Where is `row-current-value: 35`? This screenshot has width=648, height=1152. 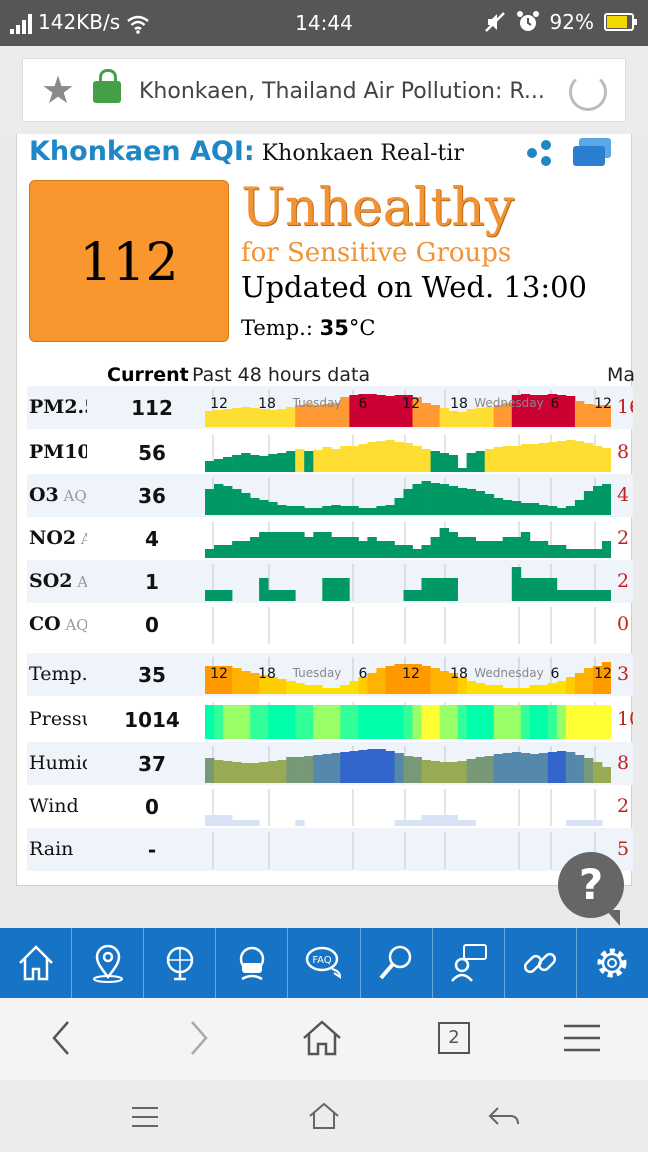 row-current-value: 35 is located at coordinates (152, 675).